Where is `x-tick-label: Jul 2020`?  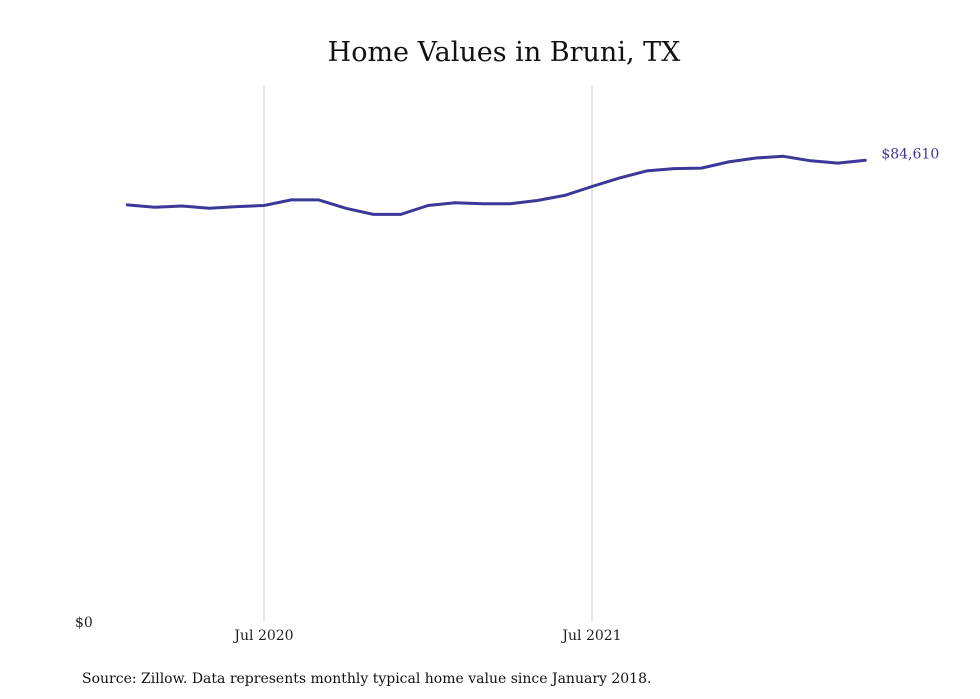
x-tick-label: Jul 2020 is located at coordinates (262, 636).